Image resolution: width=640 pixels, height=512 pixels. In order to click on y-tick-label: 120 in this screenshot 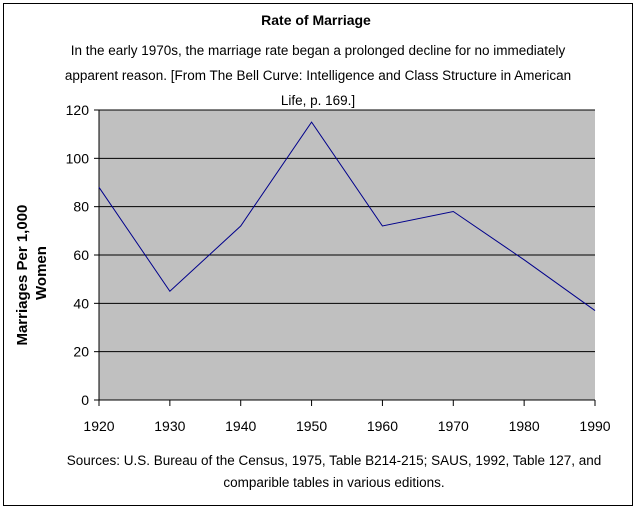, I will do `click(78, 110)`.